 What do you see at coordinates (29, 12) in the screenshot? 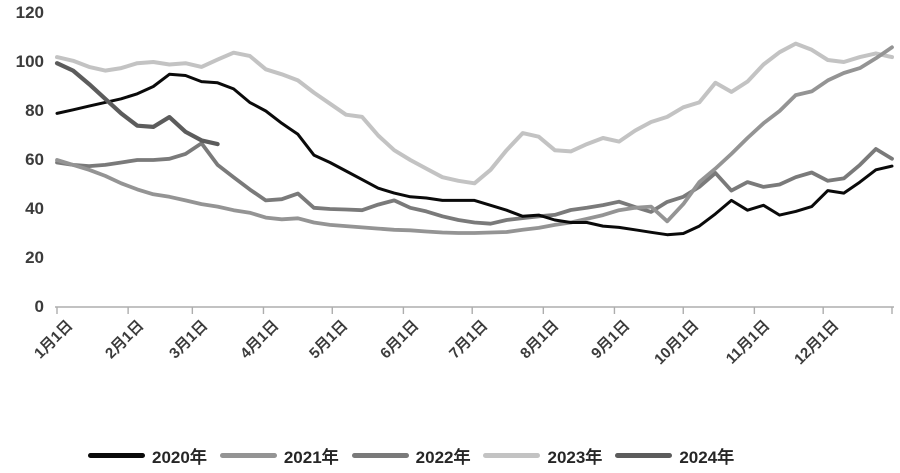
I see `y-axis-tick-label: 120` at bounding box center [29, 12].